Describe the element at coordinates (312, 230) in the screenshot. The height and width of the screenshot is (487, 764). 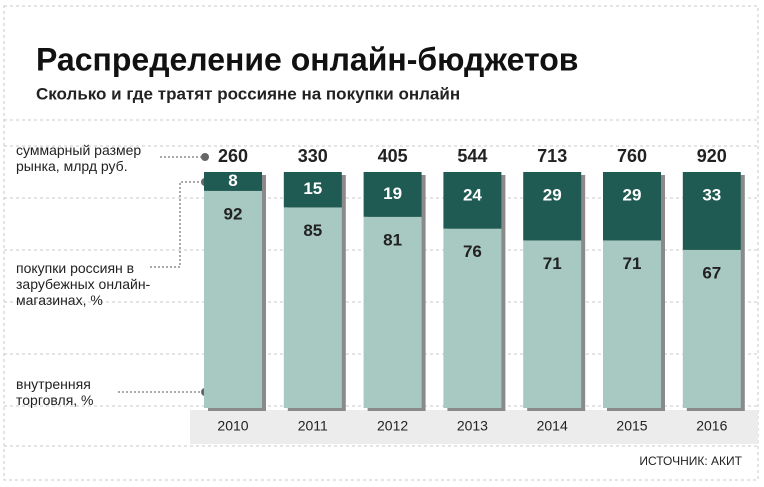
I see `value-label: 85` at that location.